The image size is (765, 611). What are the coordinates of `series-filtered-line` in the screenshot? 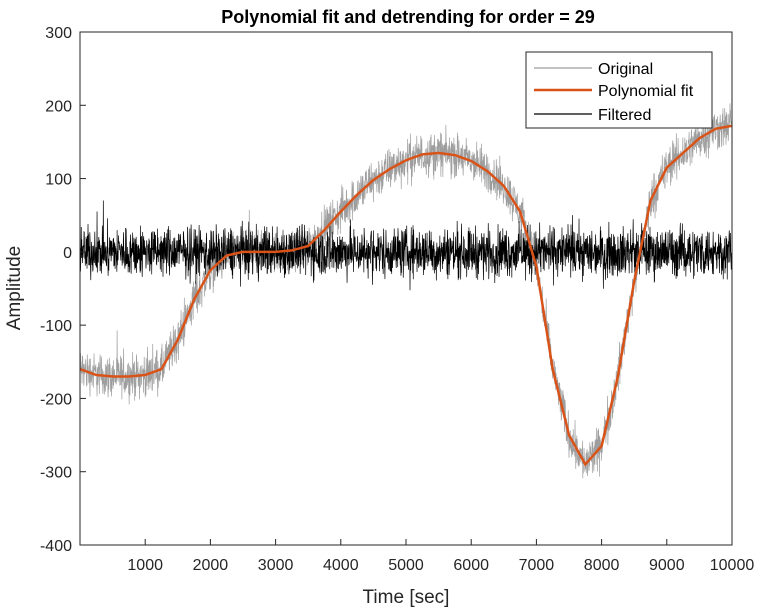 It's located at (406, 245).